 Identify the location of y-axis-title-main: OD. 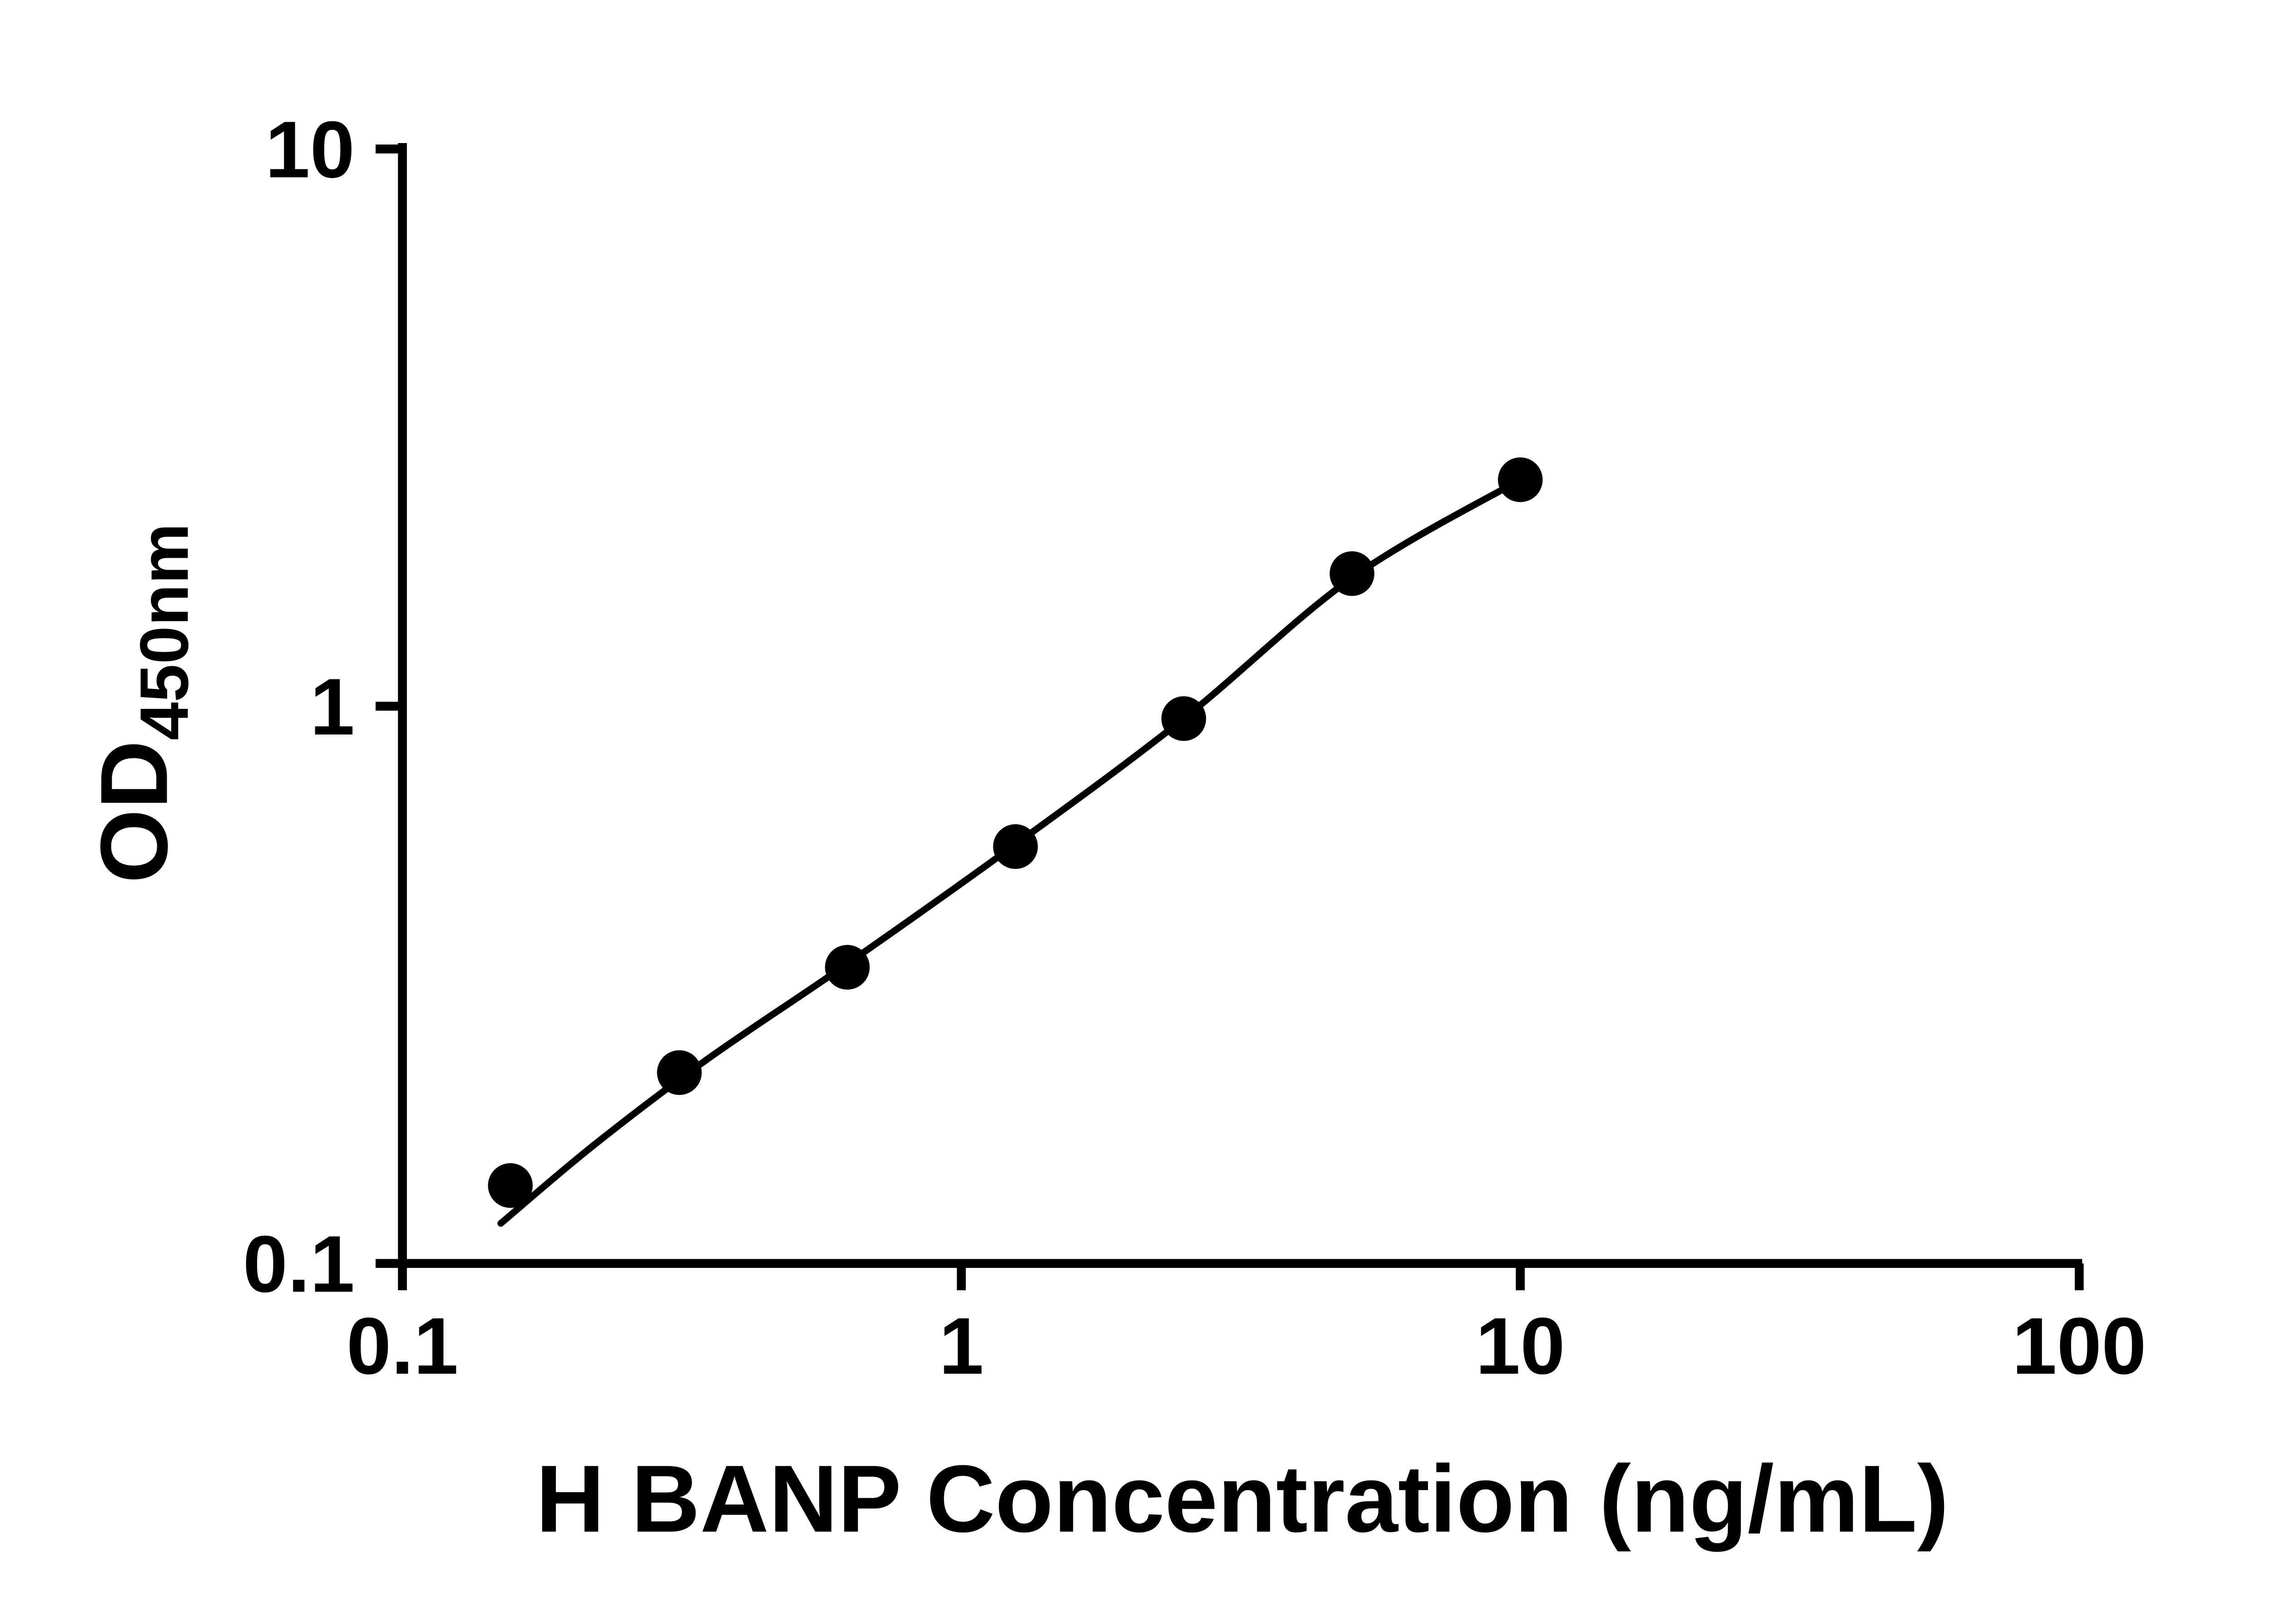
(134, 811).